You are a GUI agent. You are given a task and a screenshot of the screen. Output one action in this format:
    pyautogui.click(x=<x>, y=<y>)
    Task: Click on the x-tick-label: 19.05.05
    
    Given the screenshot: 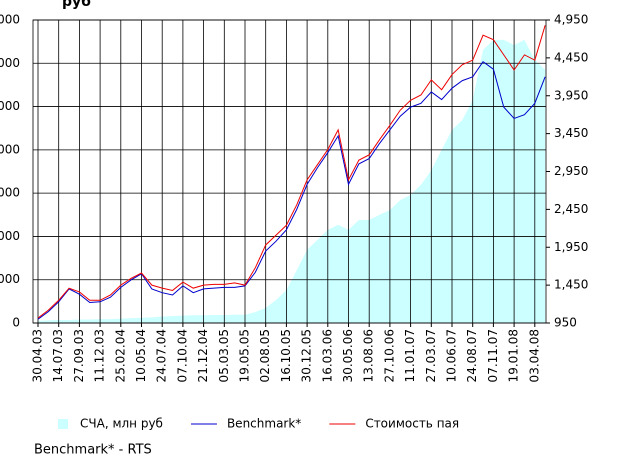 What is the action you would take?
    pyautogui.click(x=245, y=355)
    